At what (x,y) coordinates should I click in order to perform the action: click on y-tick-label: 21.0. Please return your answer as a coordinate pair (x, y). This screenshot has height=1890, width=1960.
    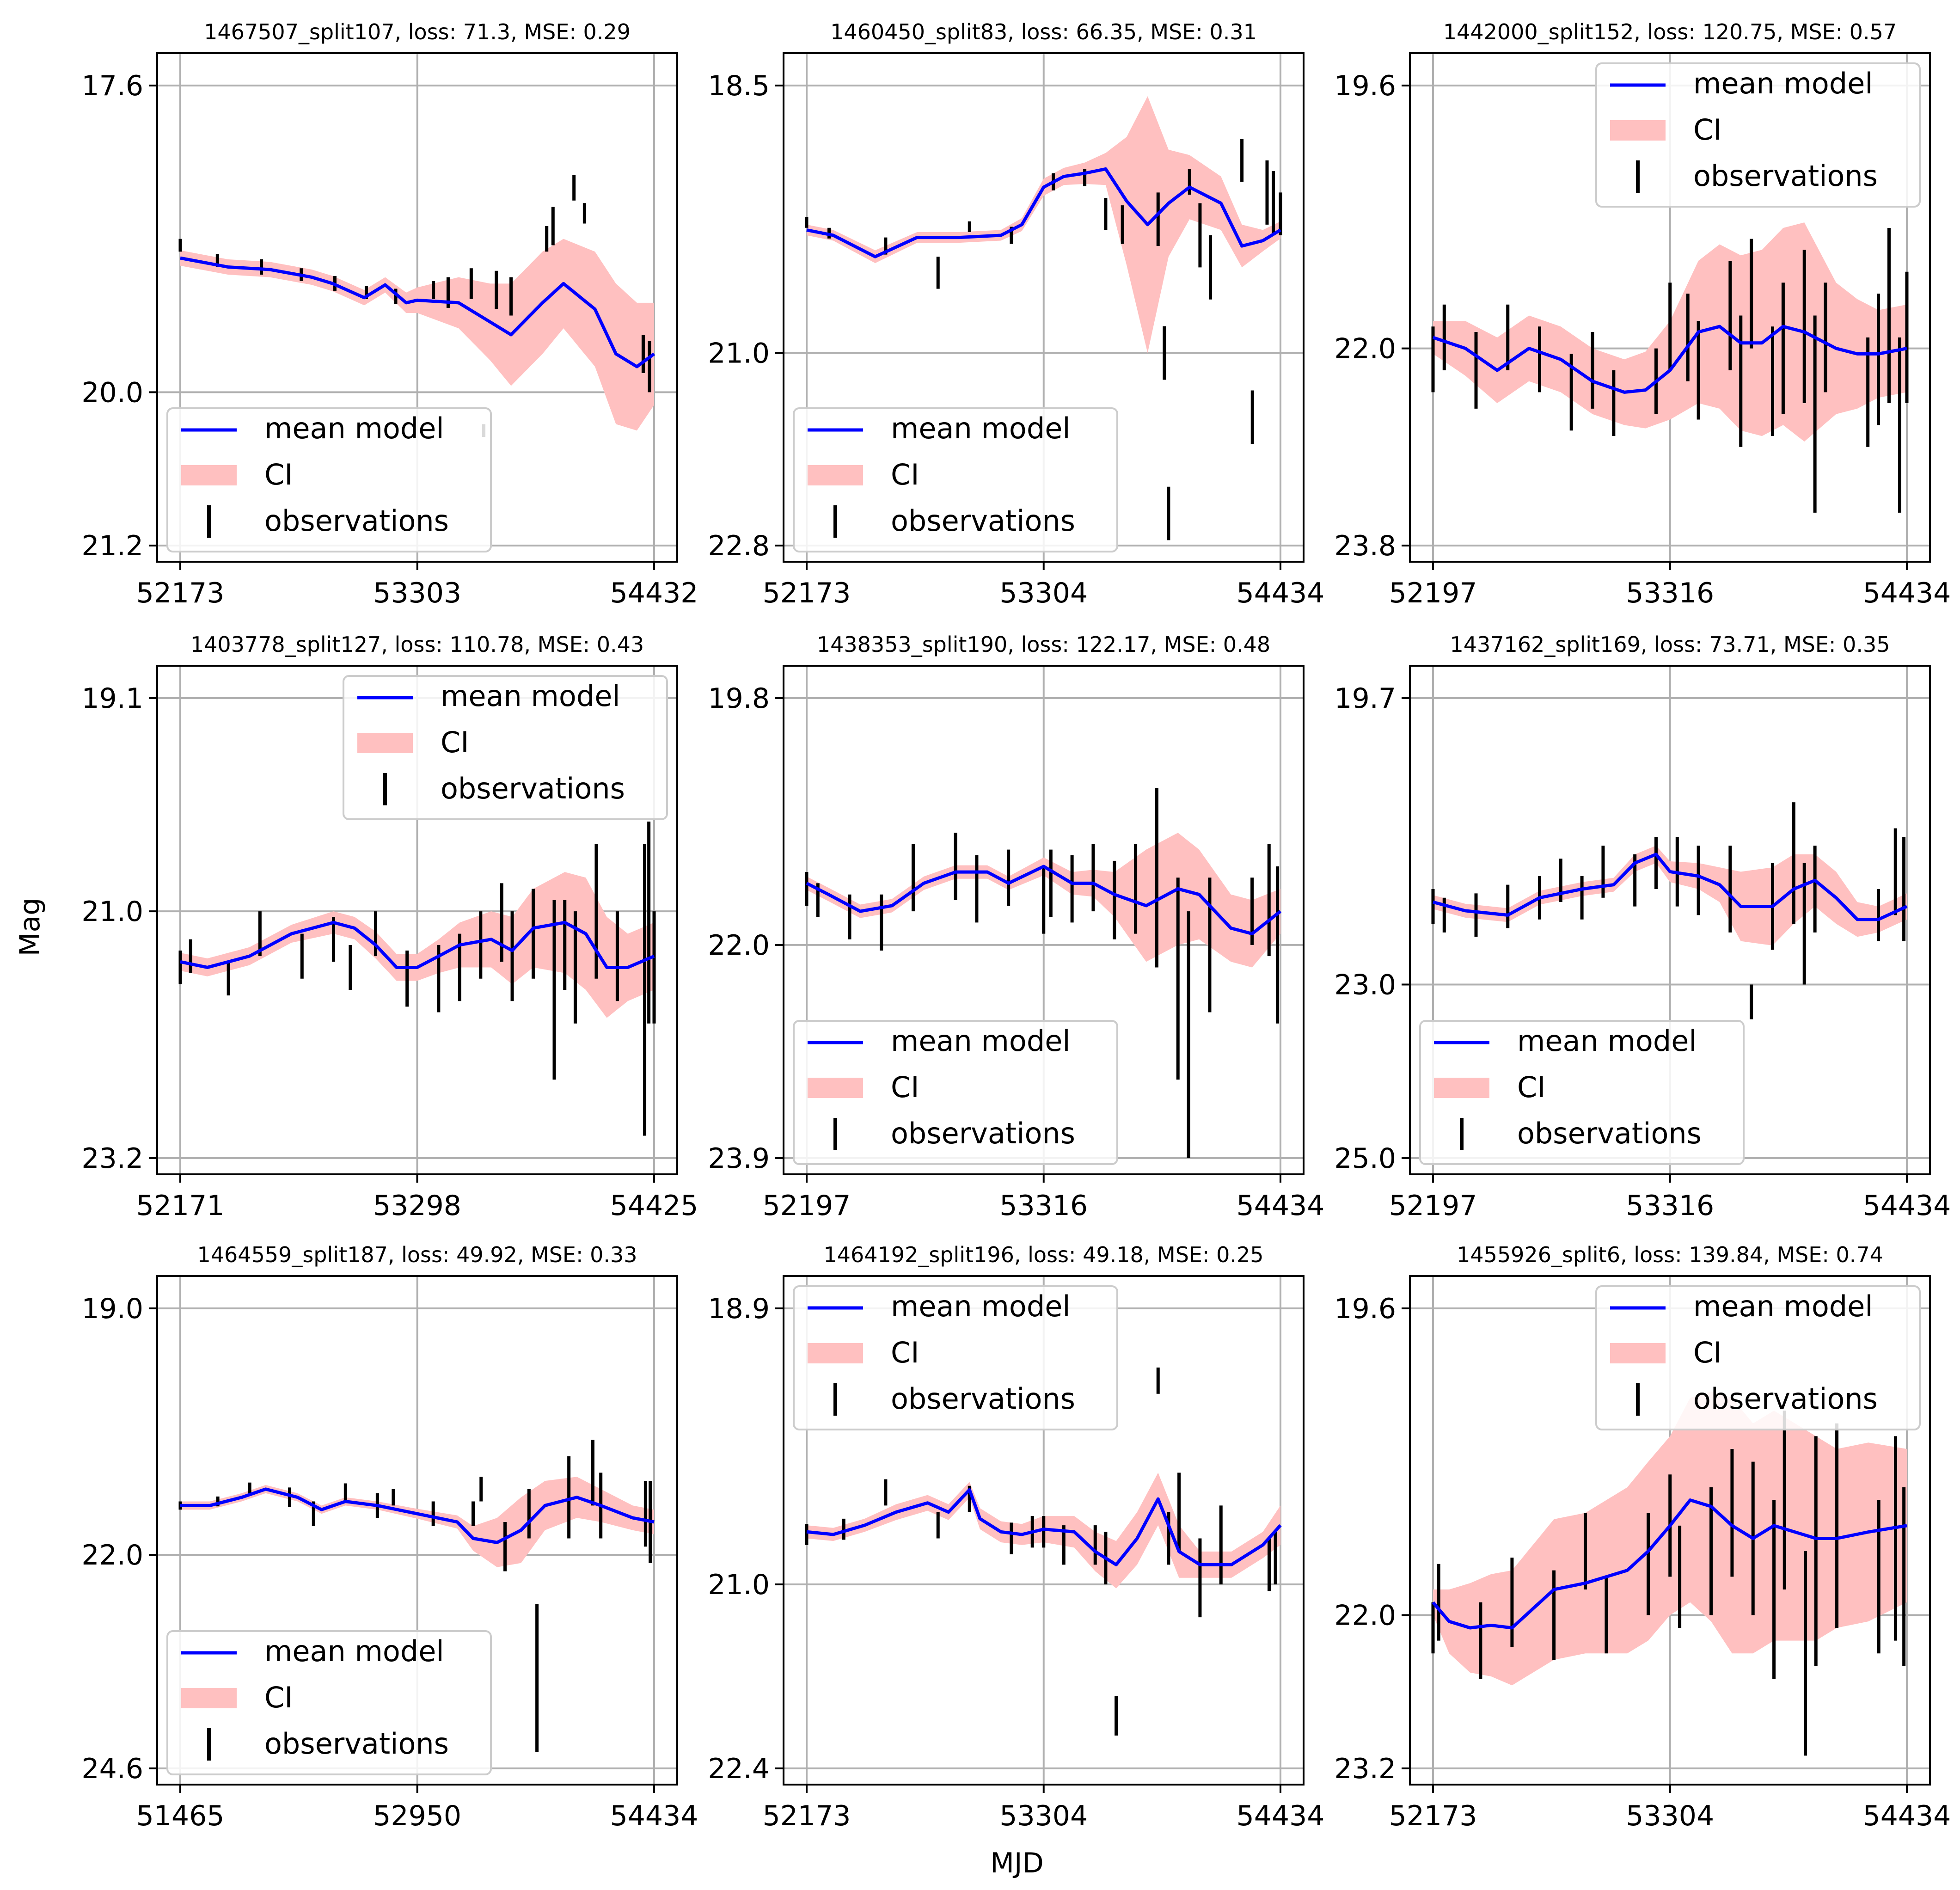
    Looking at the image, I should click on (739, 1585).